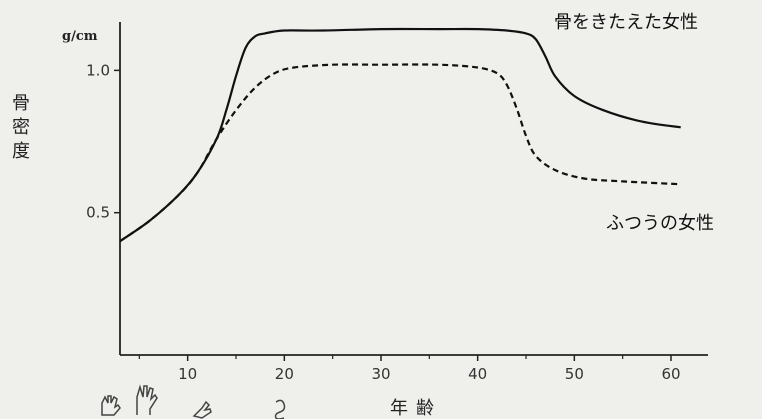 This screenshot has width=762, height=419. Describe the element at coordinates (670, 374) in the screenshot. I see `x-tick-label: 60` at that location.